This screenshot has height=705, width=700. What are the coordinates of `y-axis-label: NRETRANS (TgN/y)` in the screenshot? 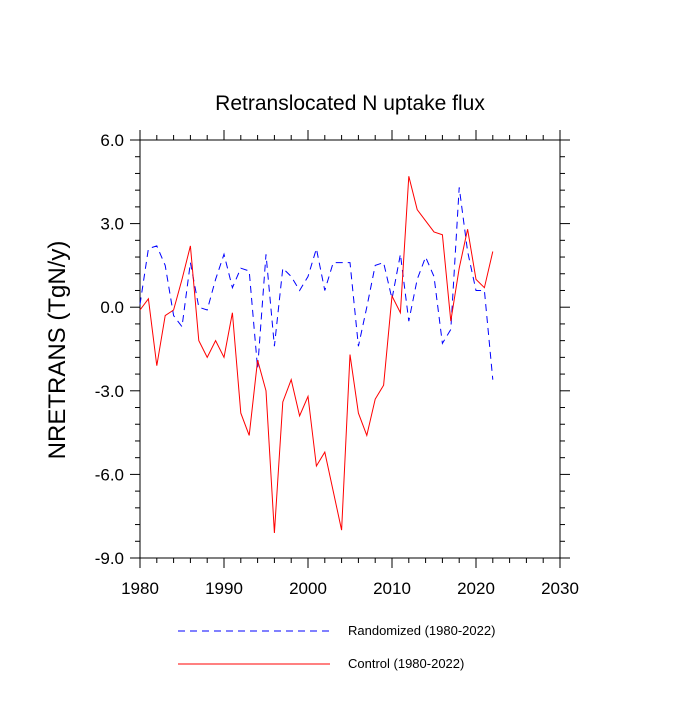 It's located at (57, 350).